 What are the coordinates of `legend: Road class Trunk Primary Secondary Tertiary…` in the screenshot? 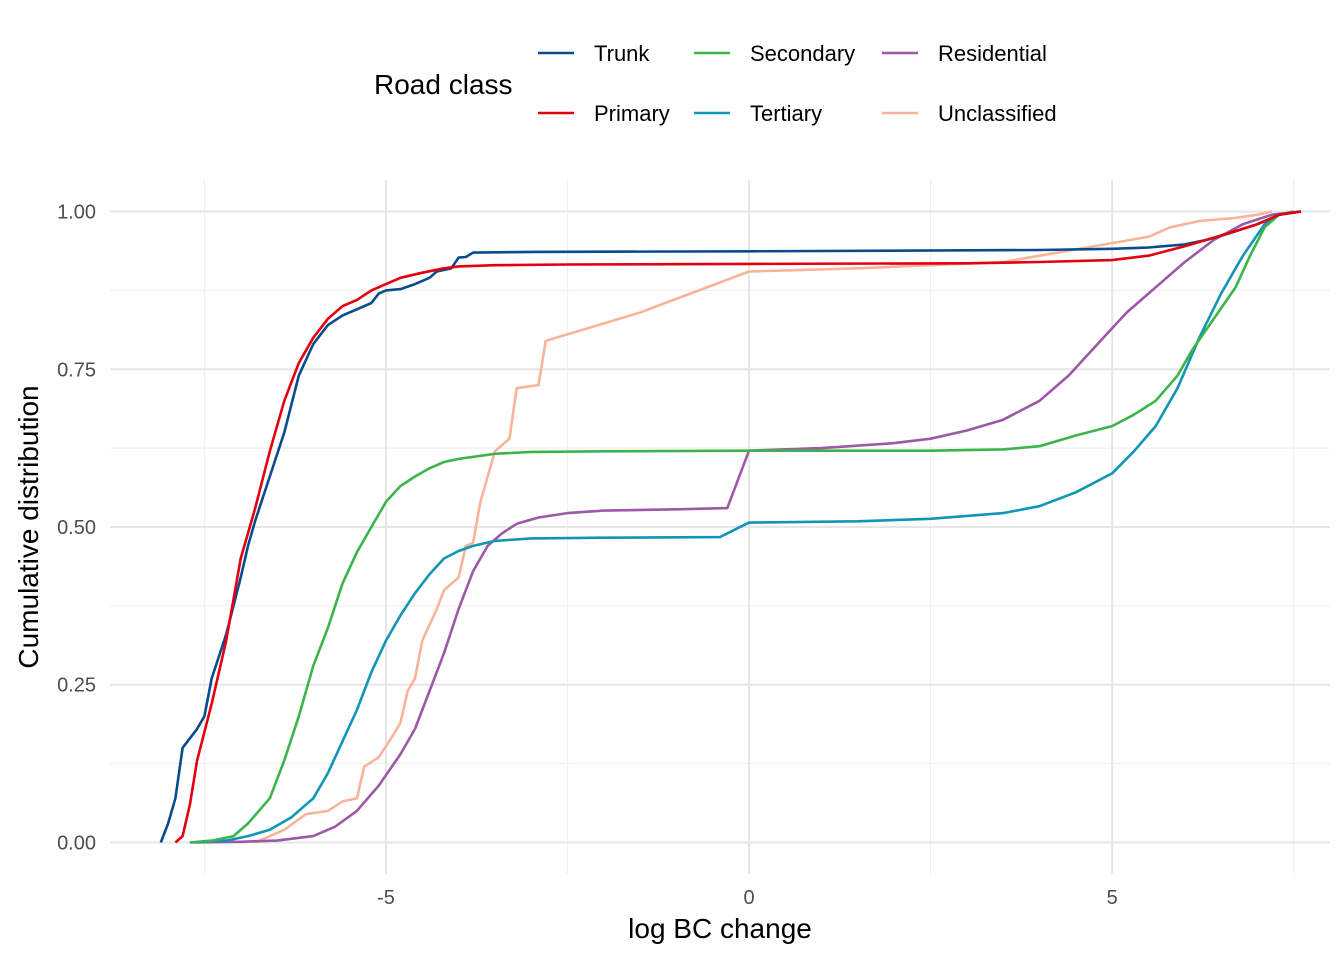 It's located at (715, 83).